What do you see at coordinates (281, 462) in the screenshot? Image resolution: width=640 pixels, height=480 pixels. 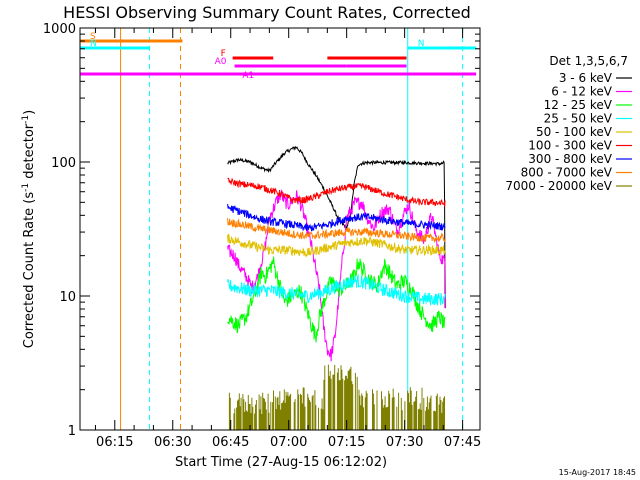 I see `x-axis-label: Start Time (27-Aug-15 06:12:02)` at bounding box center [281, 462].